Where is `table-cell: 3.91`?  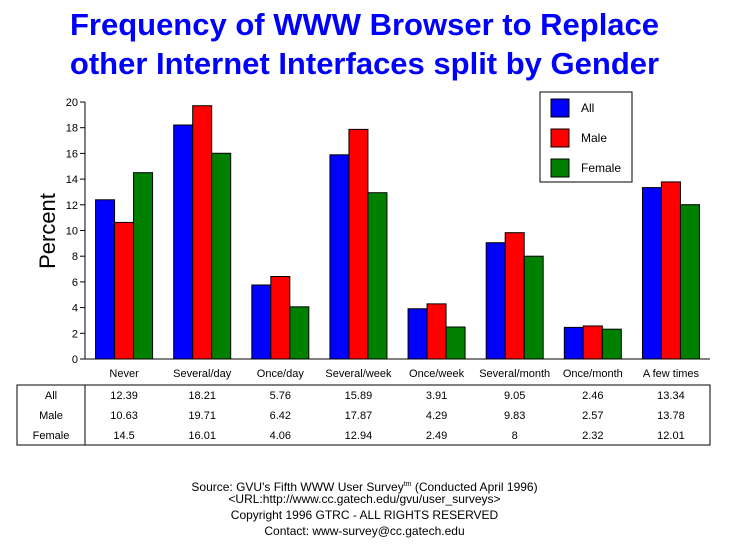
table-cell: 3.91 is located at coordinates (436, 396).